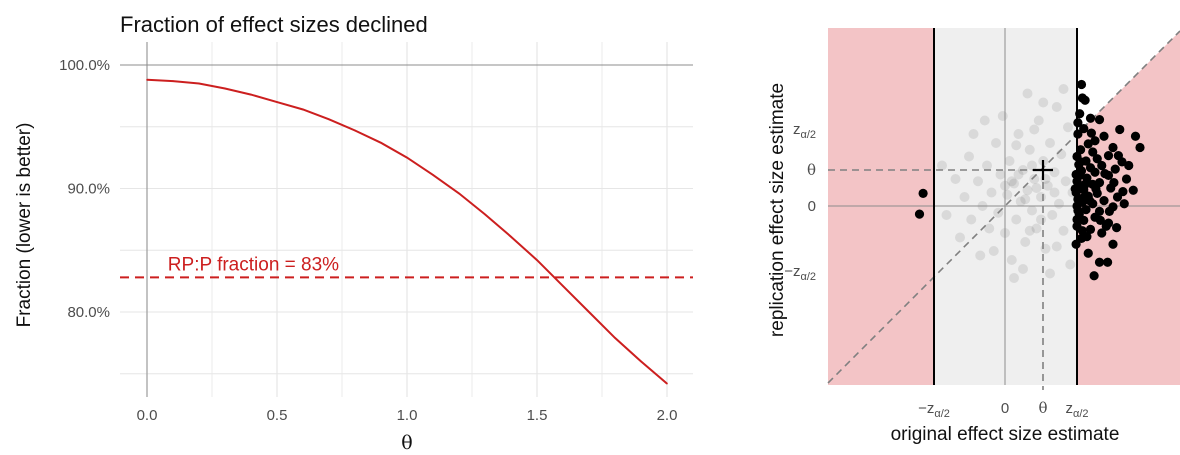  I want to click on chart-title: Fraction of effect sizes declined, so click(274, 24).